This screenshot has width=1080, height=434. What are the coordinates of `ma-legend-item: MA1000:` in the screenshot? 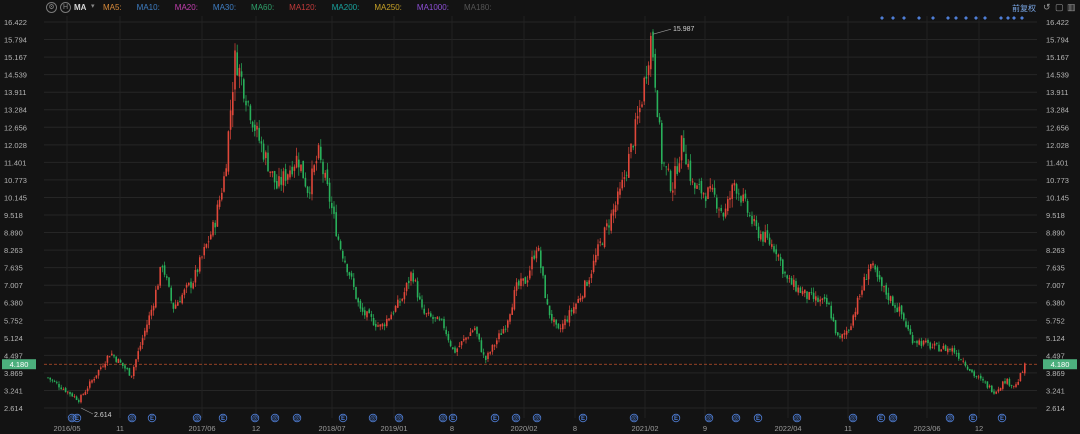 It's located at (432, 7).